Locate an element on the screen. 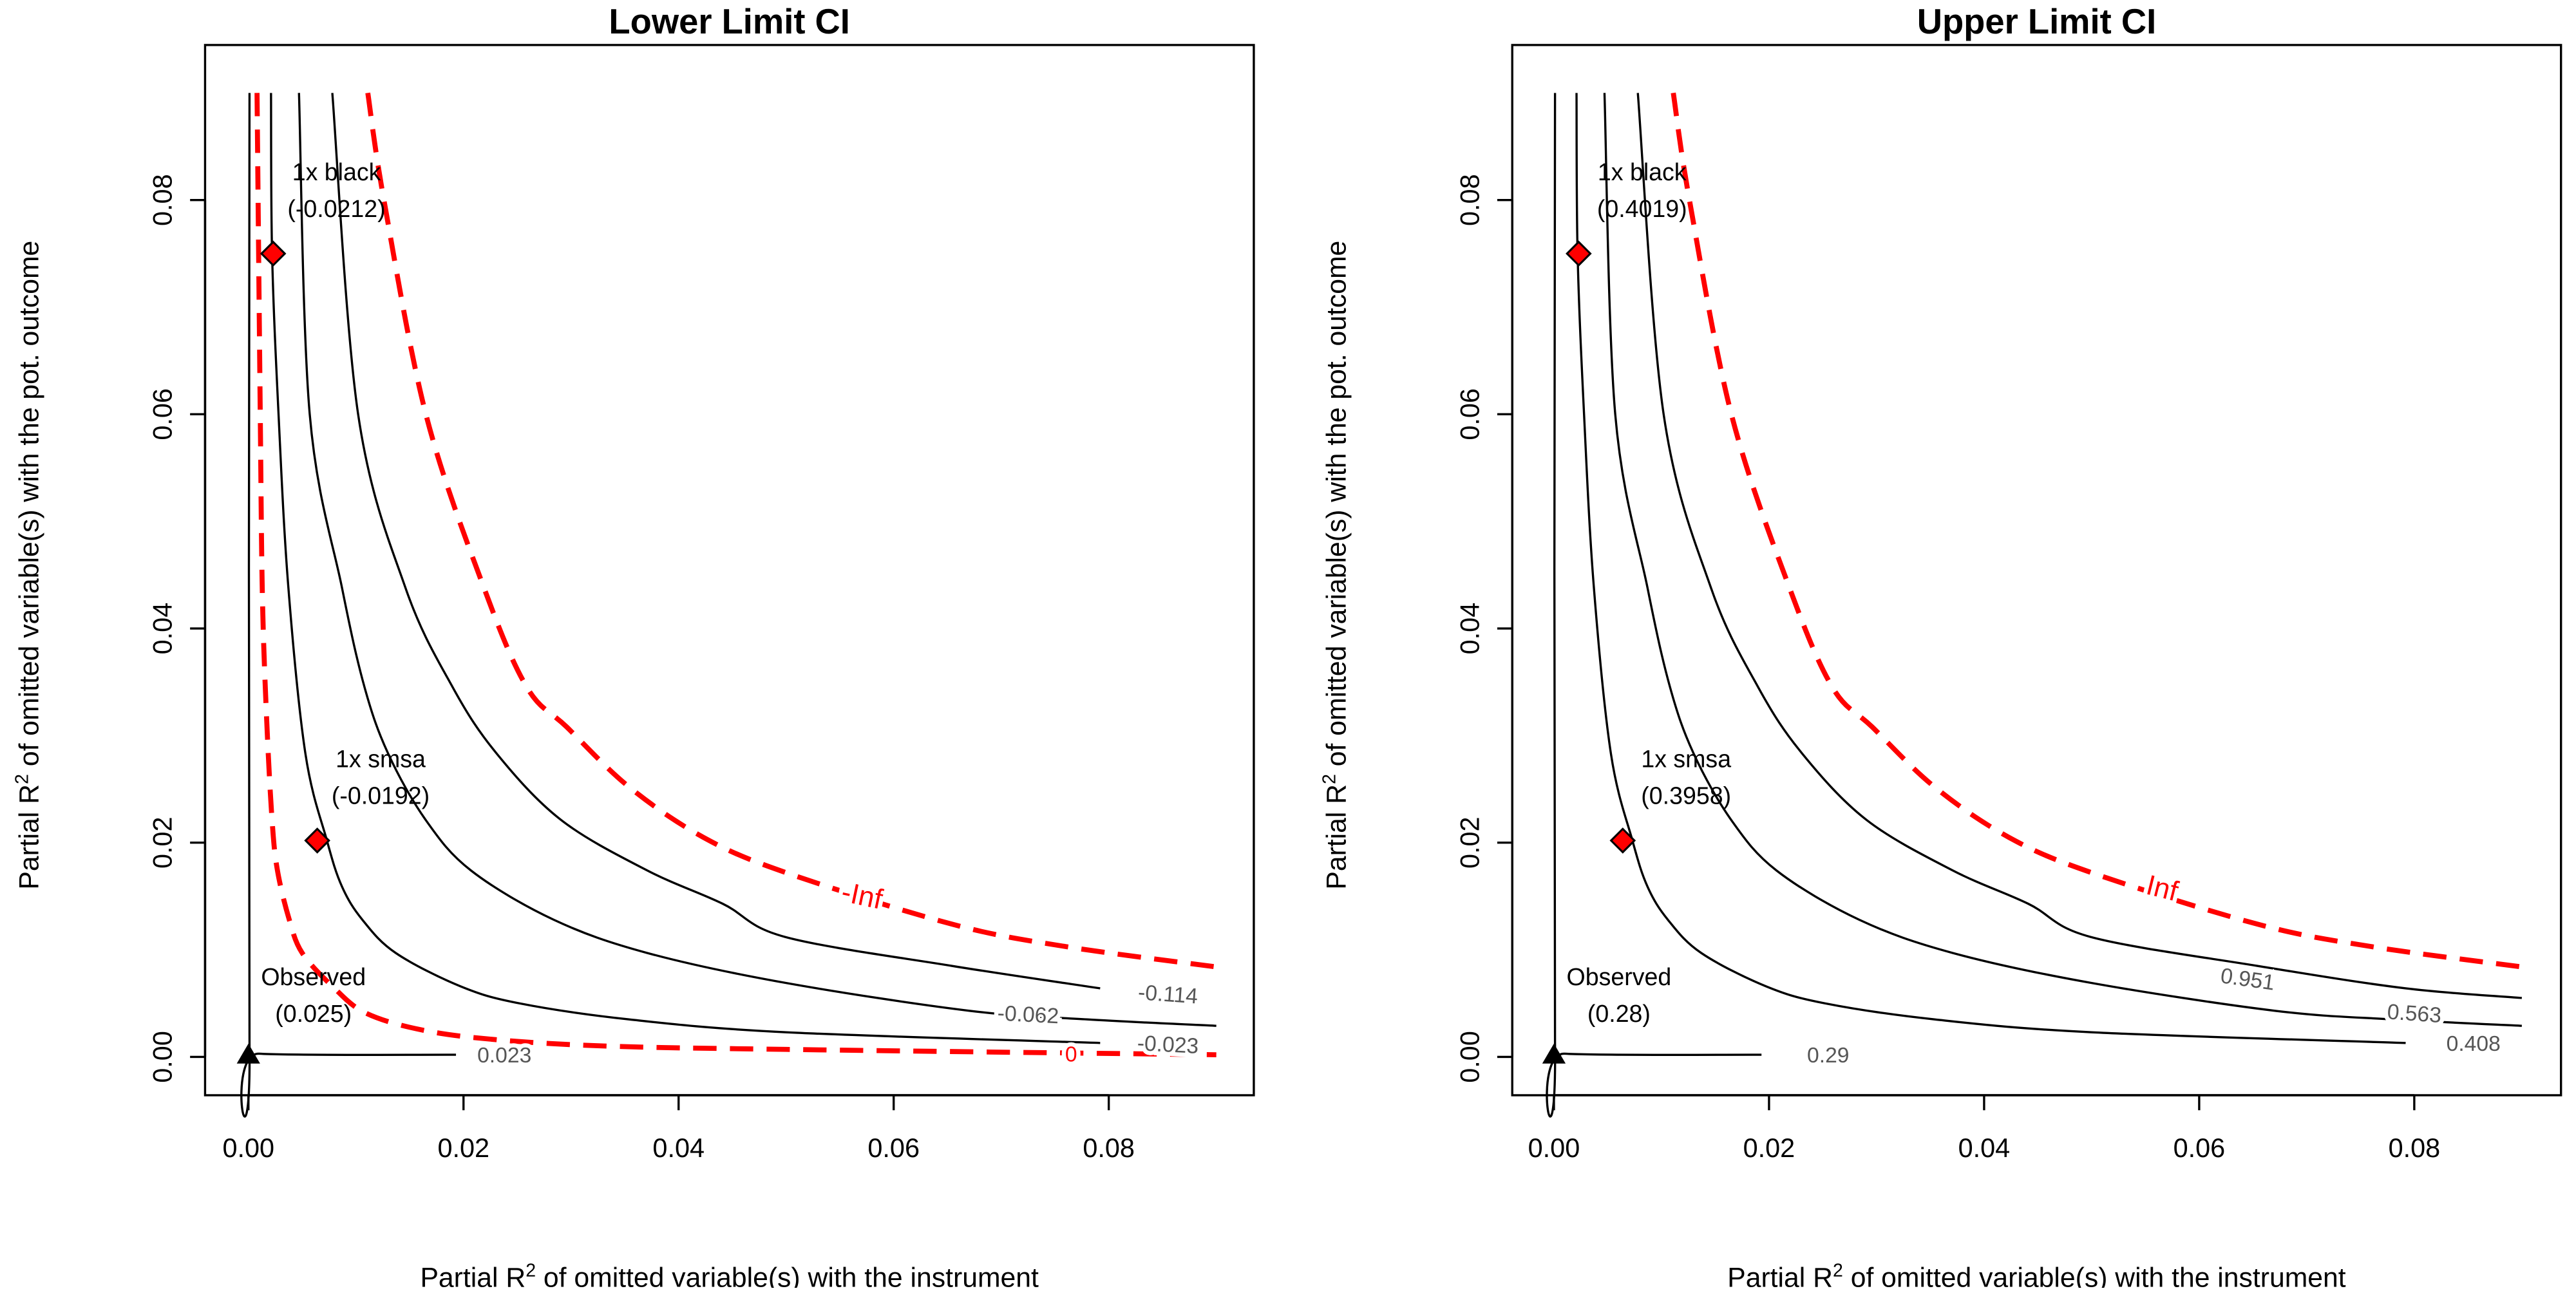 This screenshot has width=2576, height=1291. point-label-value: (-0.0212) is located at coordinates (336, 208).